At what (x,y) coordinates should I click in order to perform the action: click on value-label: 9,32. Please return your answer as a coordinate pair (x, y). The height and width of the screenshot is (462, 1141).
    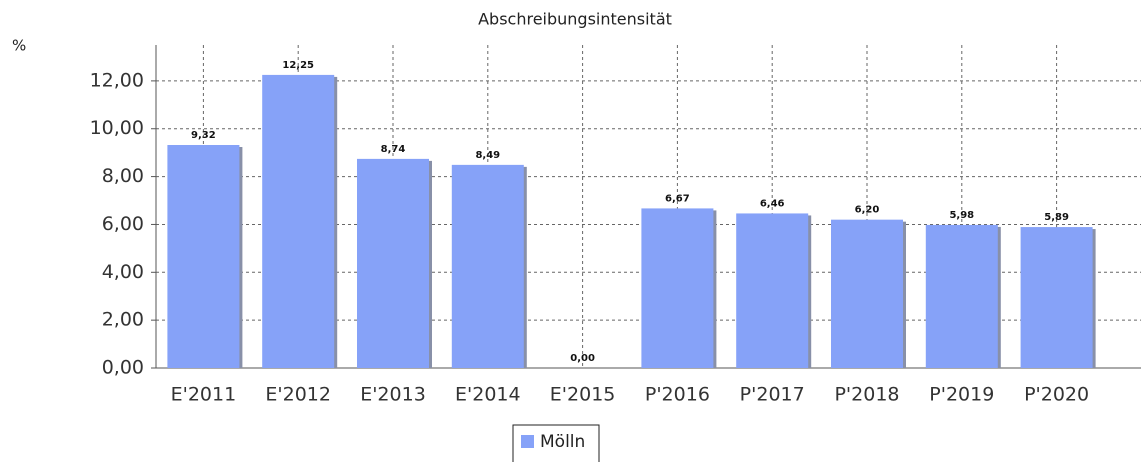
    Looking at the image, I should click on (203, 135).